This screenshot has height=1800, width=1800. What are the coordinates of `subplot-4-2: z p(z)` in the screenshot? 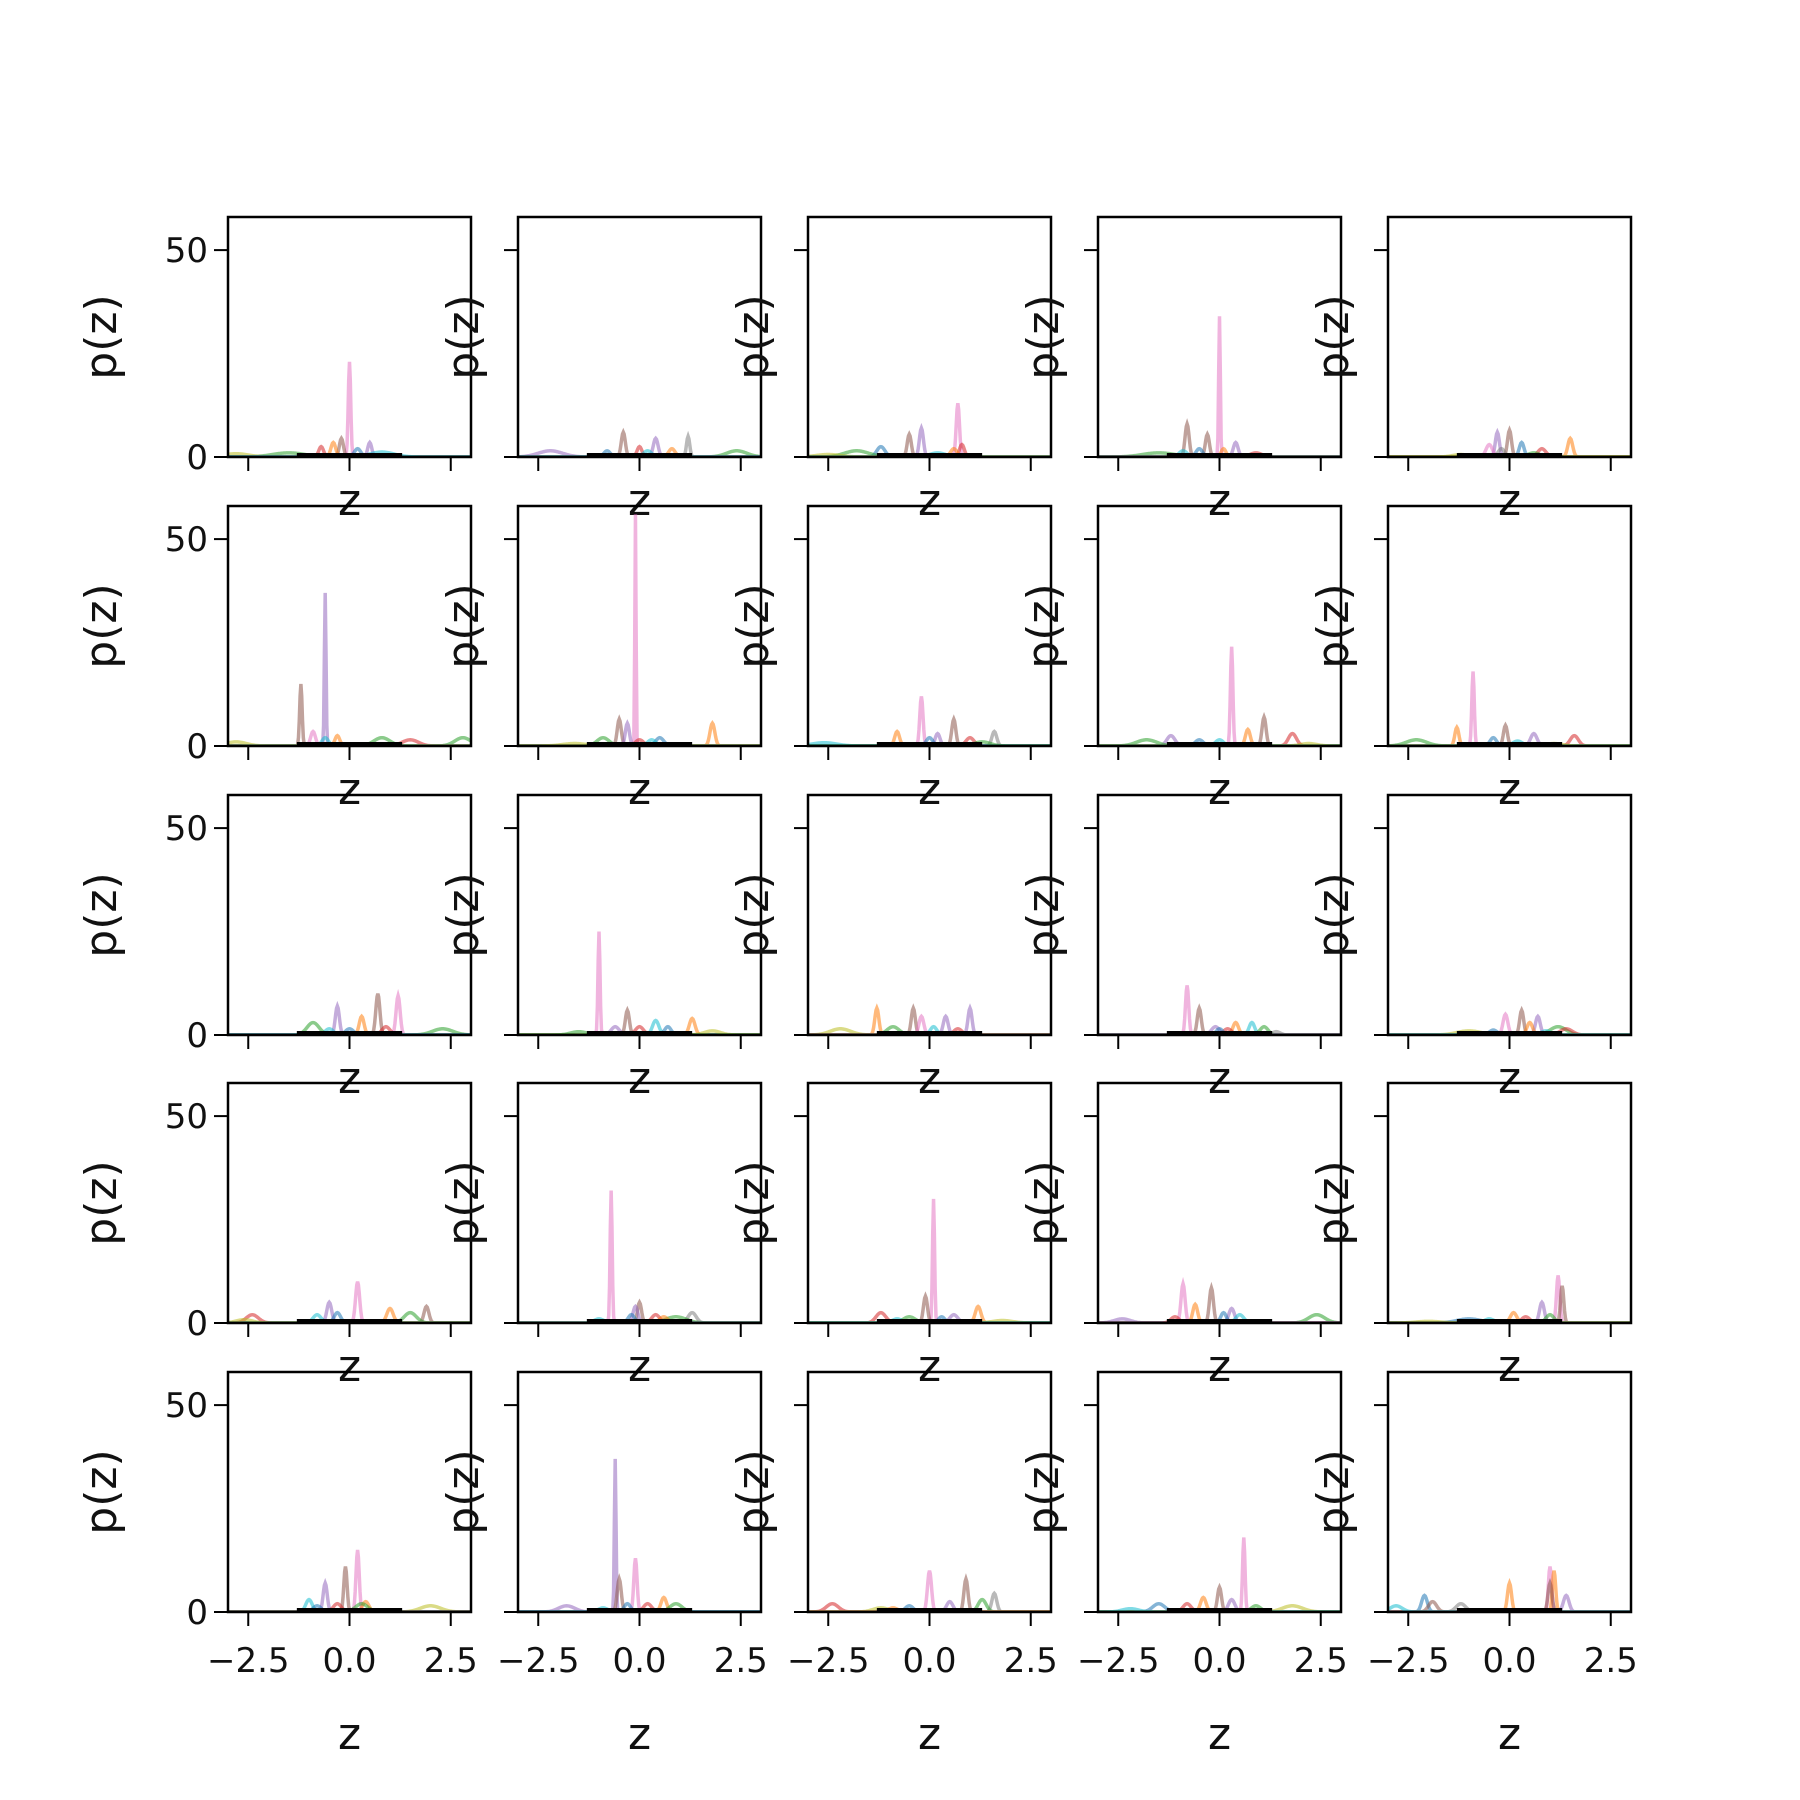 It's located at (600, 1236).